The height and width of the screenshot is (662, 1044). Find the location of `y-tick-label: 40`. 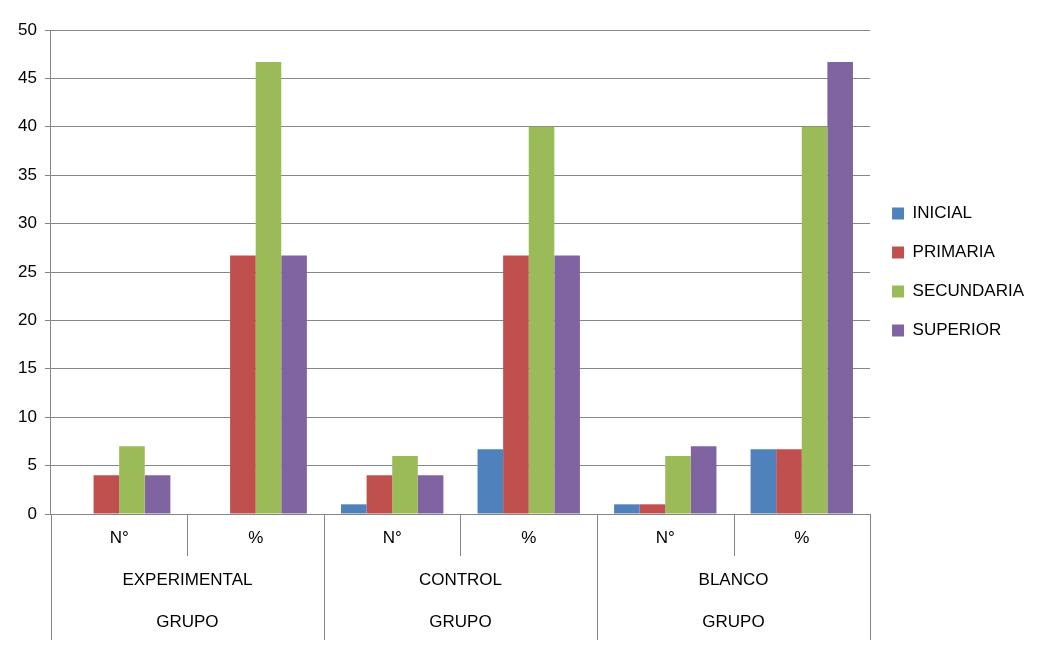

y-tick-label: 40 is located at coordinates (27, 126).